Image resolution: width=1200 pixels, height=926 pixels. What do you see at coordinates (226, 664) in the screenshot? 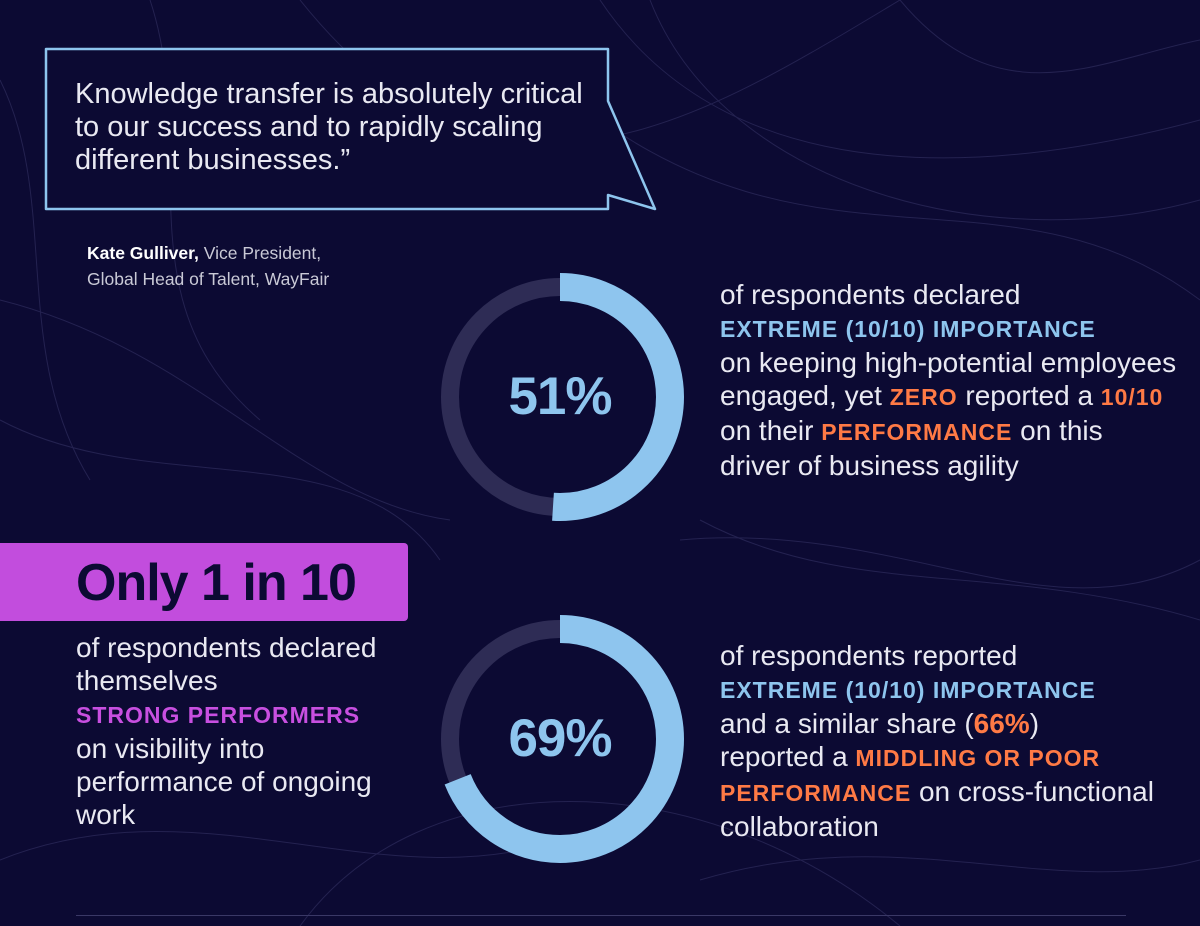
I see `banner-text-a: of respondents declared themselves` at bounding box center [226, 664].